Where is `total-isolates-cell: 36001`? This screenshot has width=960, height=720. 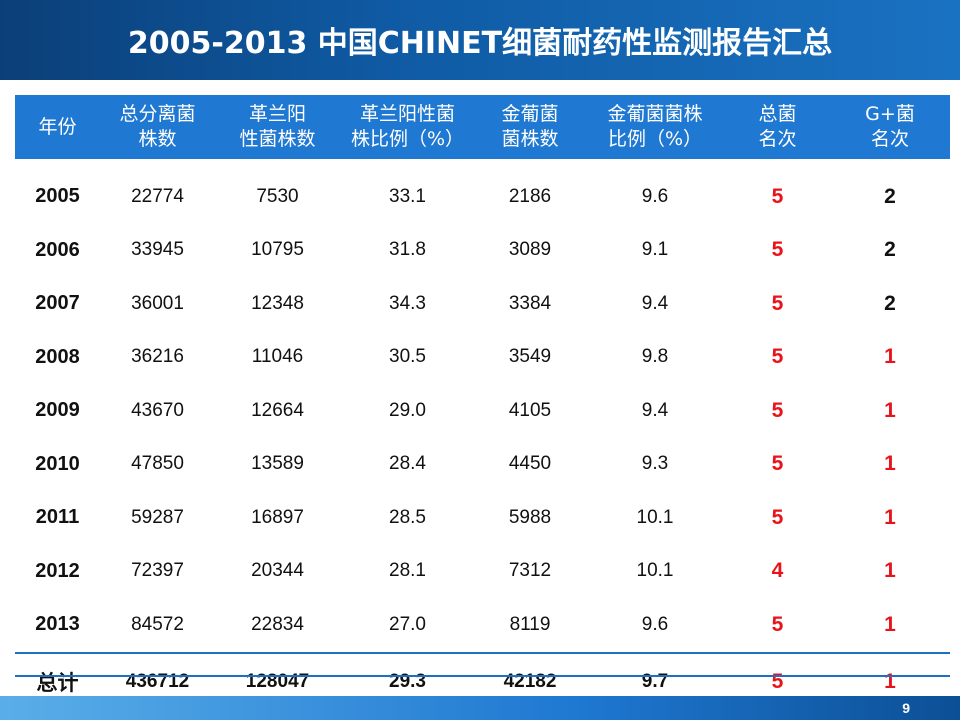 total-isolates-cell: 36001 is located at coordinates (157, 303).